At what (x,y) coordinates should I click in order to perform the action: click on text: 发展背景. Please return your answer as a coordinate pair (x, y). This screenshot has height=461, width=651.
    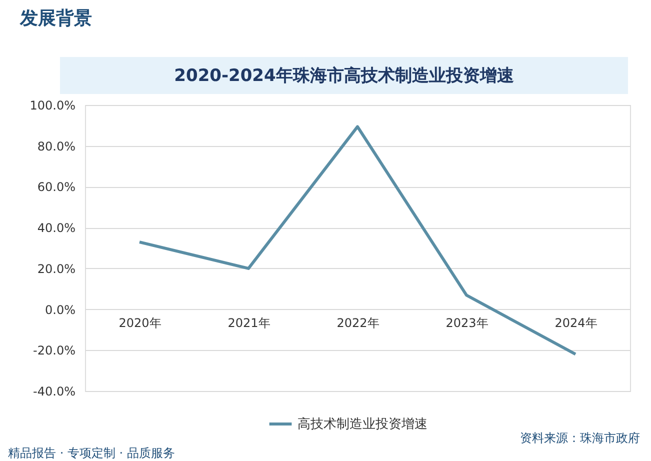
    Looking at the image, I should click on (55, 18).